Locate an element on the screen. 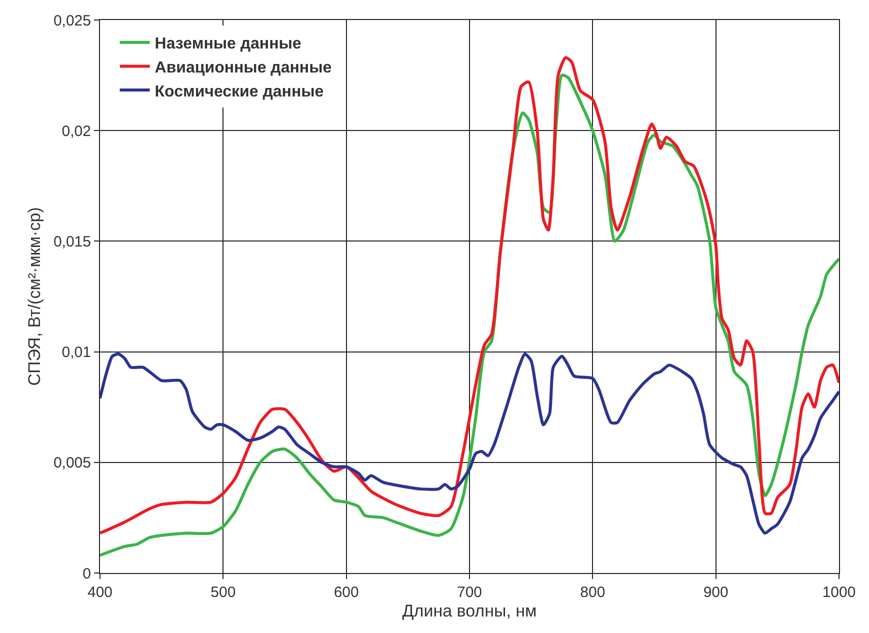 The width and height of the screenshot is (869, 633). y-tick-label: 0 is located at coordinates (86, 573).